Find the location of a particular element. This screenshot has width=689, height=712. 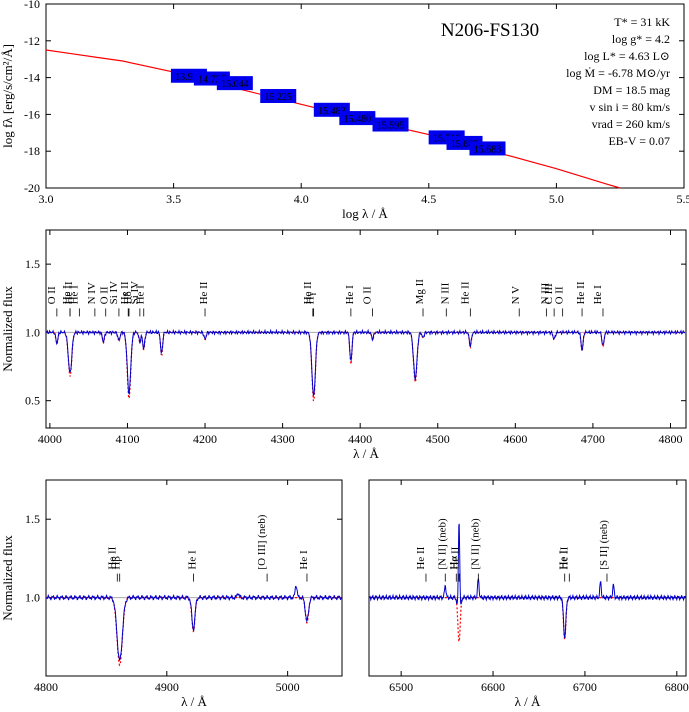

y-tick-label: 0.5 is located at coordinates (32, 401).